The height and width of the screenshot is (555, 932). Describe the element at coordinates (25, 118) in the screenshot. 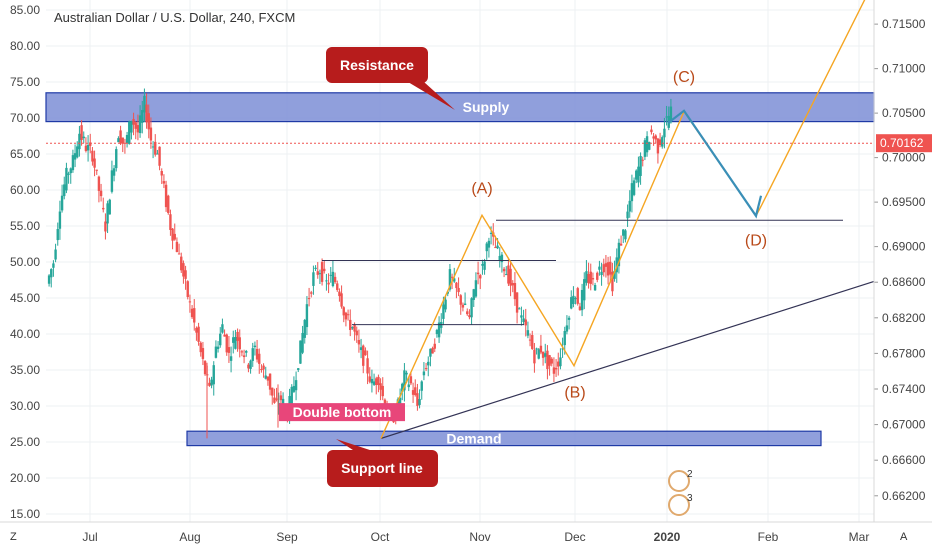

I see `left-axis-tick-label: 70.00` at that location.